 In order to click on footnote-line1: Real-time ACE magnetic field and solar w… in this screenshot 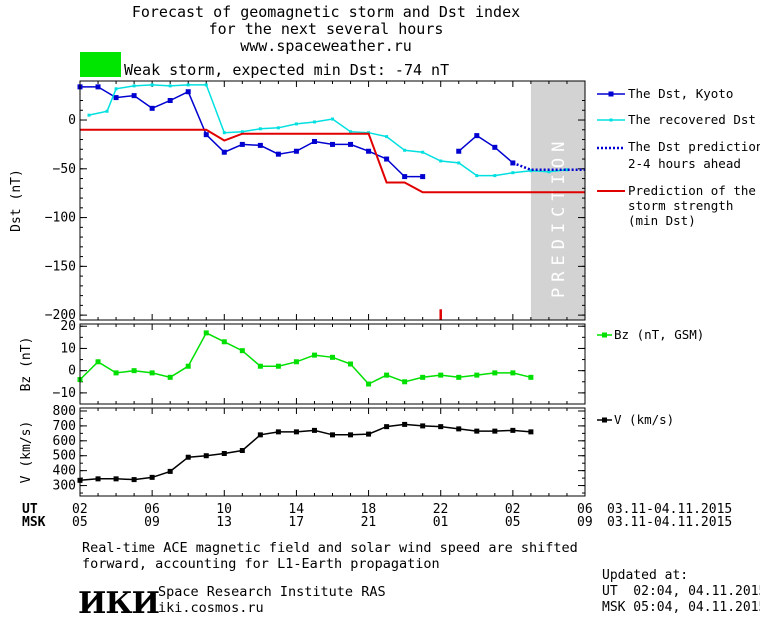, I will do `click(330, 548)`.